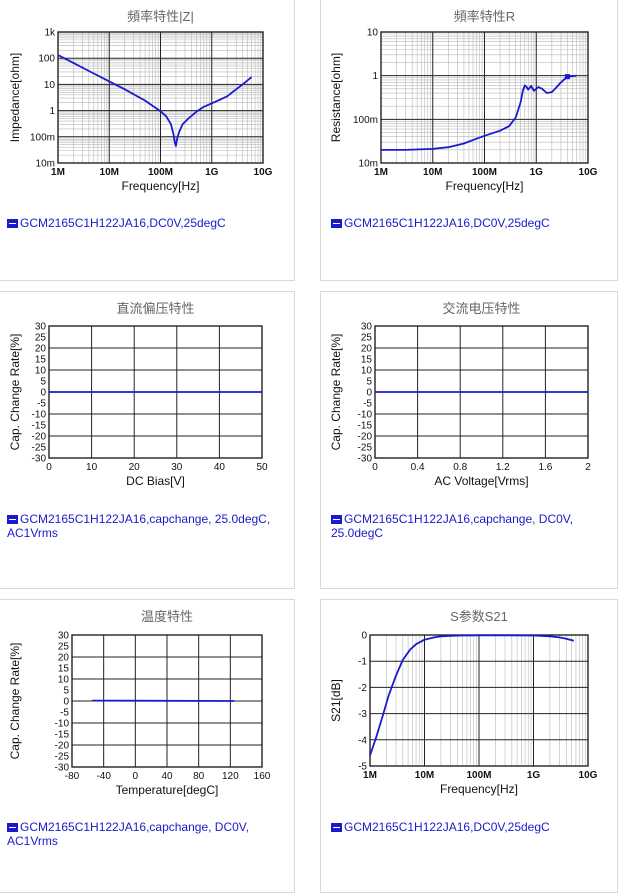 This screenshot has height=893, width=618. I want to click on x-axis-label: DC Bias[V], so click(155, 481).